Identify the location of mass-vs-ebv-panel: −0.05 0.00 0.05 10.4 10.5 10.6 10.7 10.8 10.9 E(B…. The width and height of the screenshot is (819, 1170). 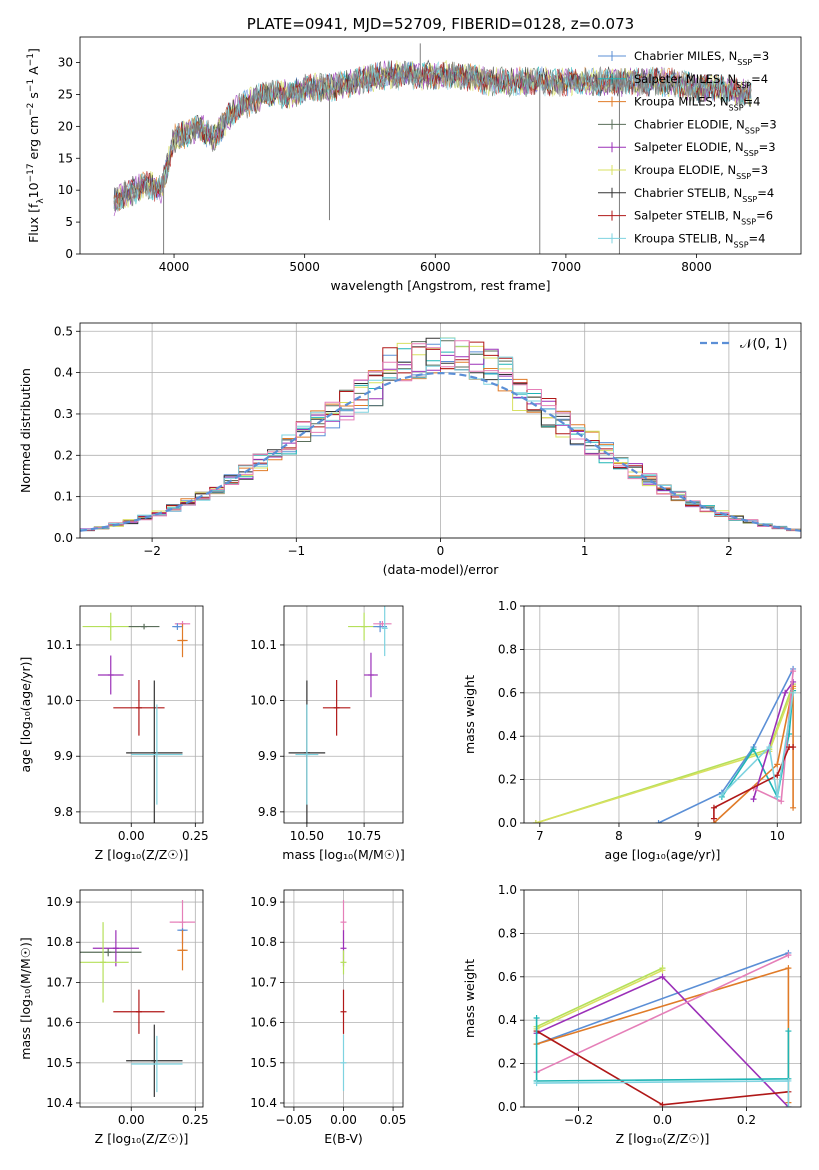
(328, 1017).